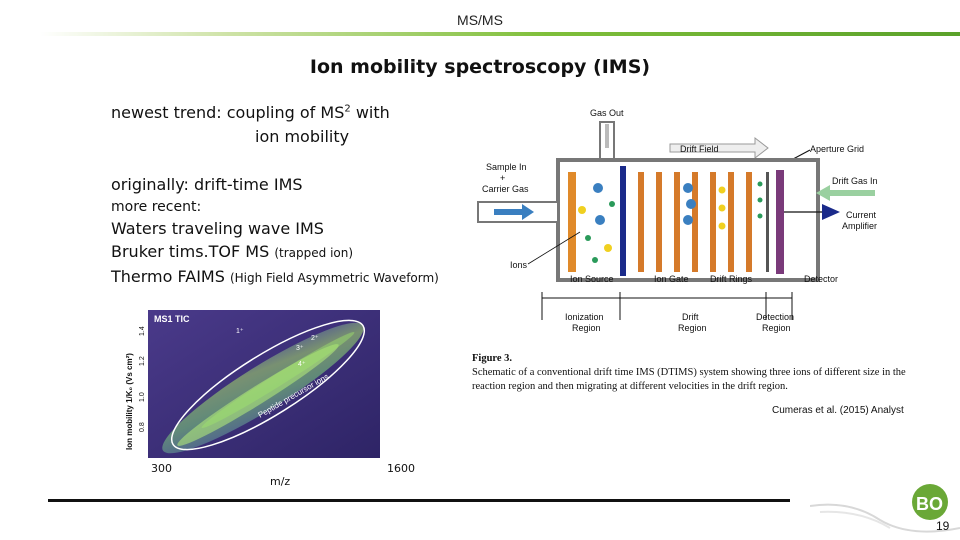 Image resolution: width=960 pixels, height=540 pixels. Describe the element at coordinates (859, 226) in the screenshot. I see `amplifier-label: Amplifier` at that location.